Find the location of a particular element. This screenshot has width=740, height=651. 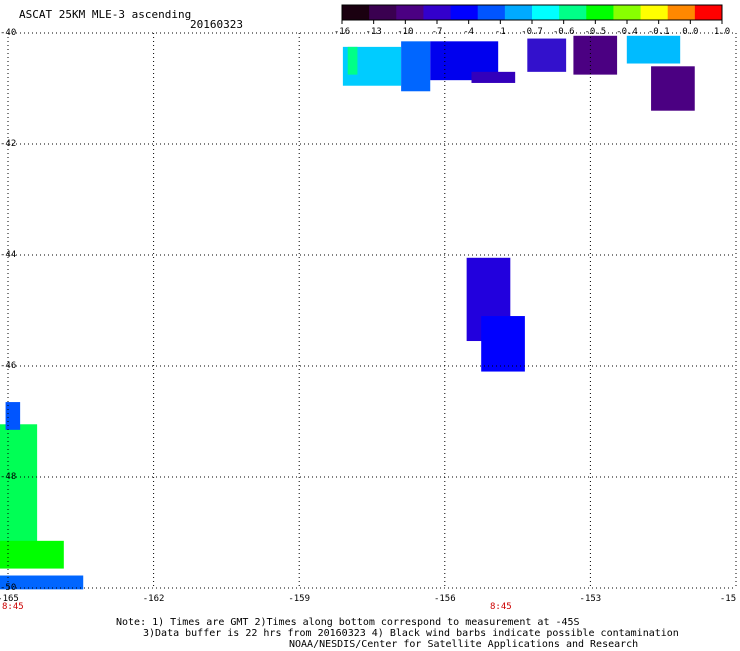

y-tick-label: -42 is located at coordinates (8, 144).